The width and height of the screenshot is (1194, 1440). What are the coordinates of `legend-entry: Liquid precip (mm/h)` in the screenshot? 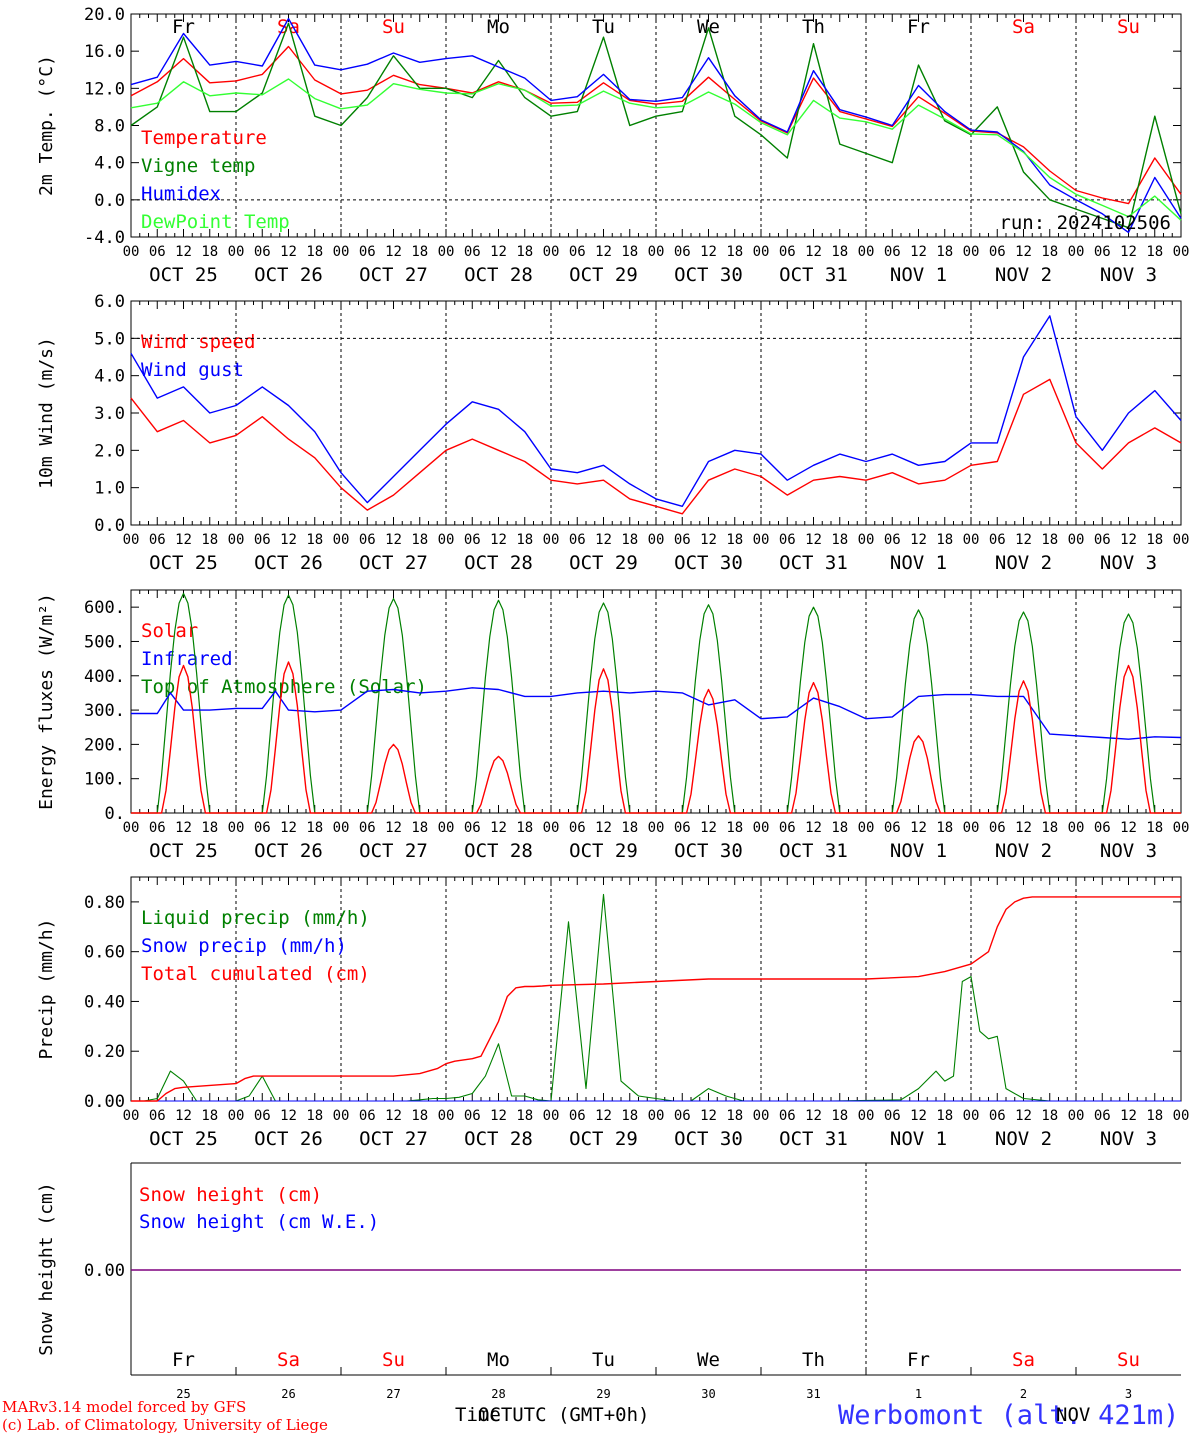 It's located at (255, 918).